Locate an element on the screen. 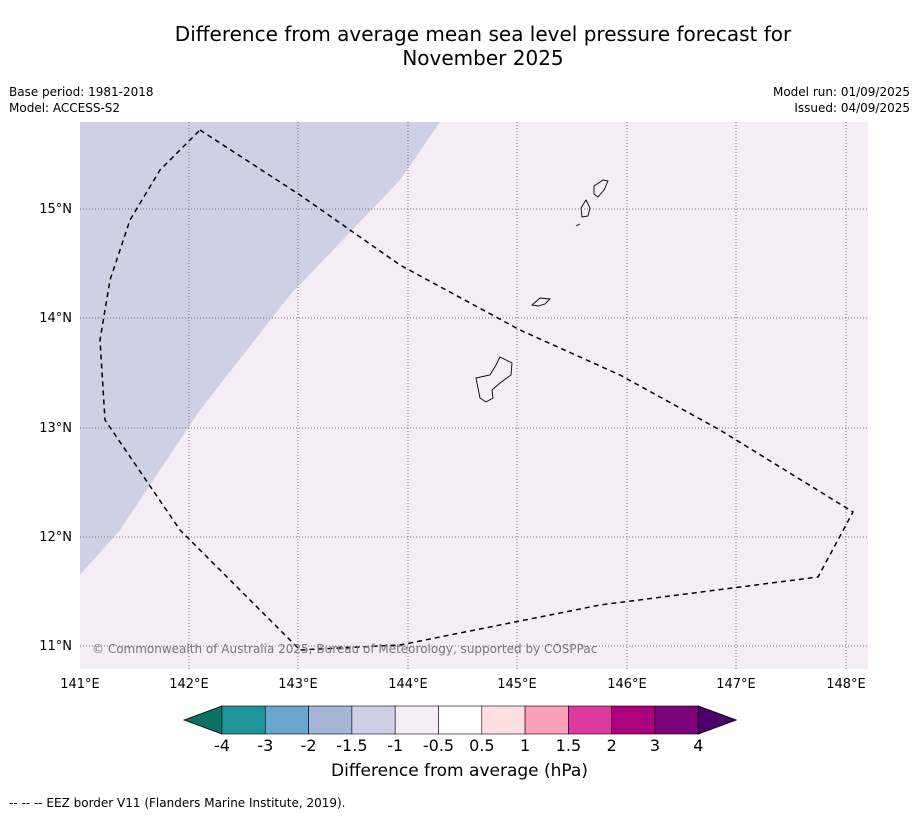 Image resolution: width=919 pixels, height=816 pixels. colorbar-tick-label: -1 is located at coordinates (395, 745).